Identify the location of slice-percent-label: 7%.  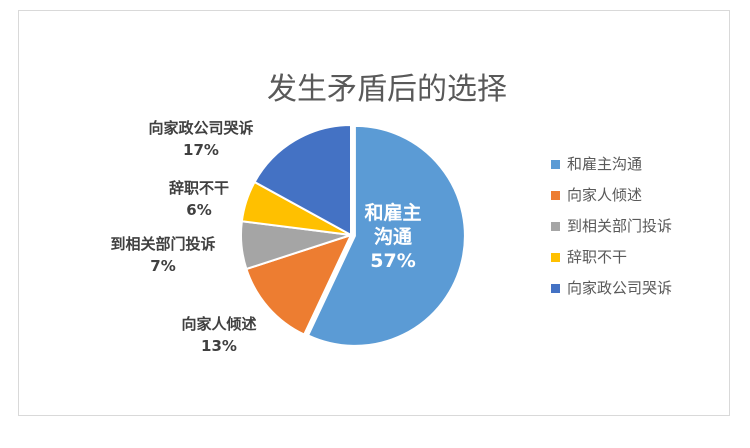
(162, 266).